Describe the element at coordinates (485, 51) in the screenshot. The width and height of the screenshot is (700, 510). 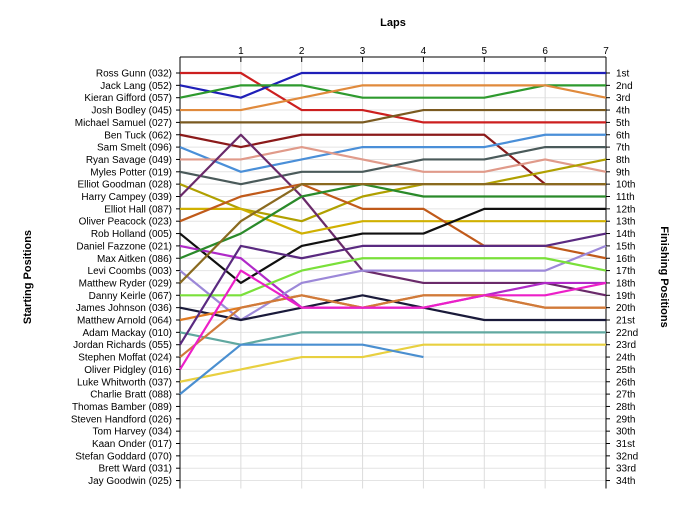
I see `lap-tick-label: 5` at that location.